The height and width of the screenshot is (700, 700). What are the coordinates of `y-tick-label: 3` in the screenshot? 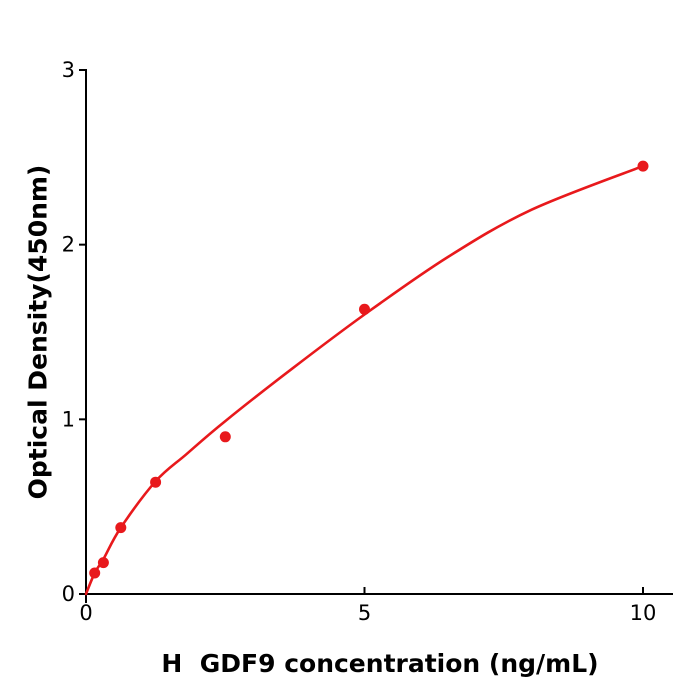 It's located at (68, 70).